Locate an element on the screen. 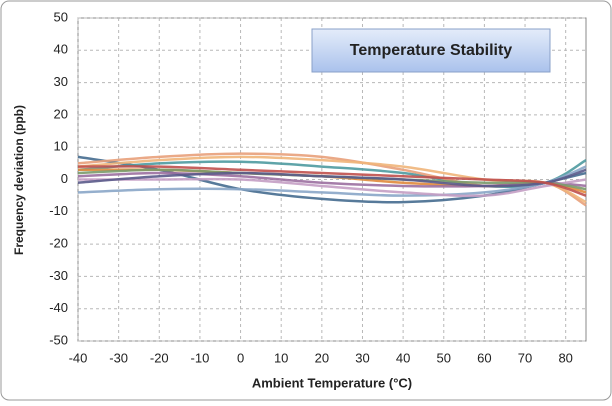 This screenshot has height=406, width=612. y-tick-label: -40 is located at coordinates (58, 307).